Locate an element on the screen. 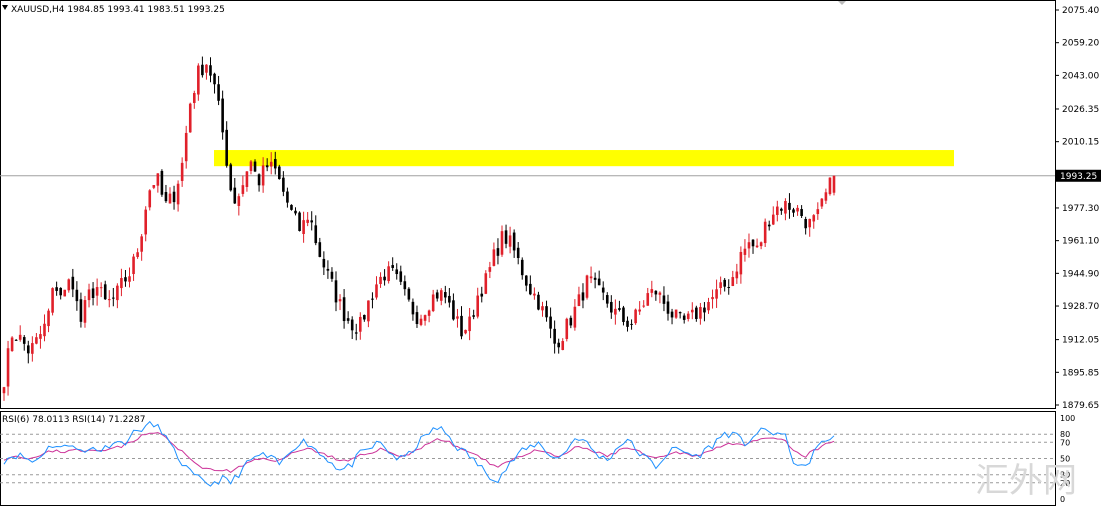 The image size is (1104, 507). price-tick-label: 1977.30 is located at coordinates (1080, 209).